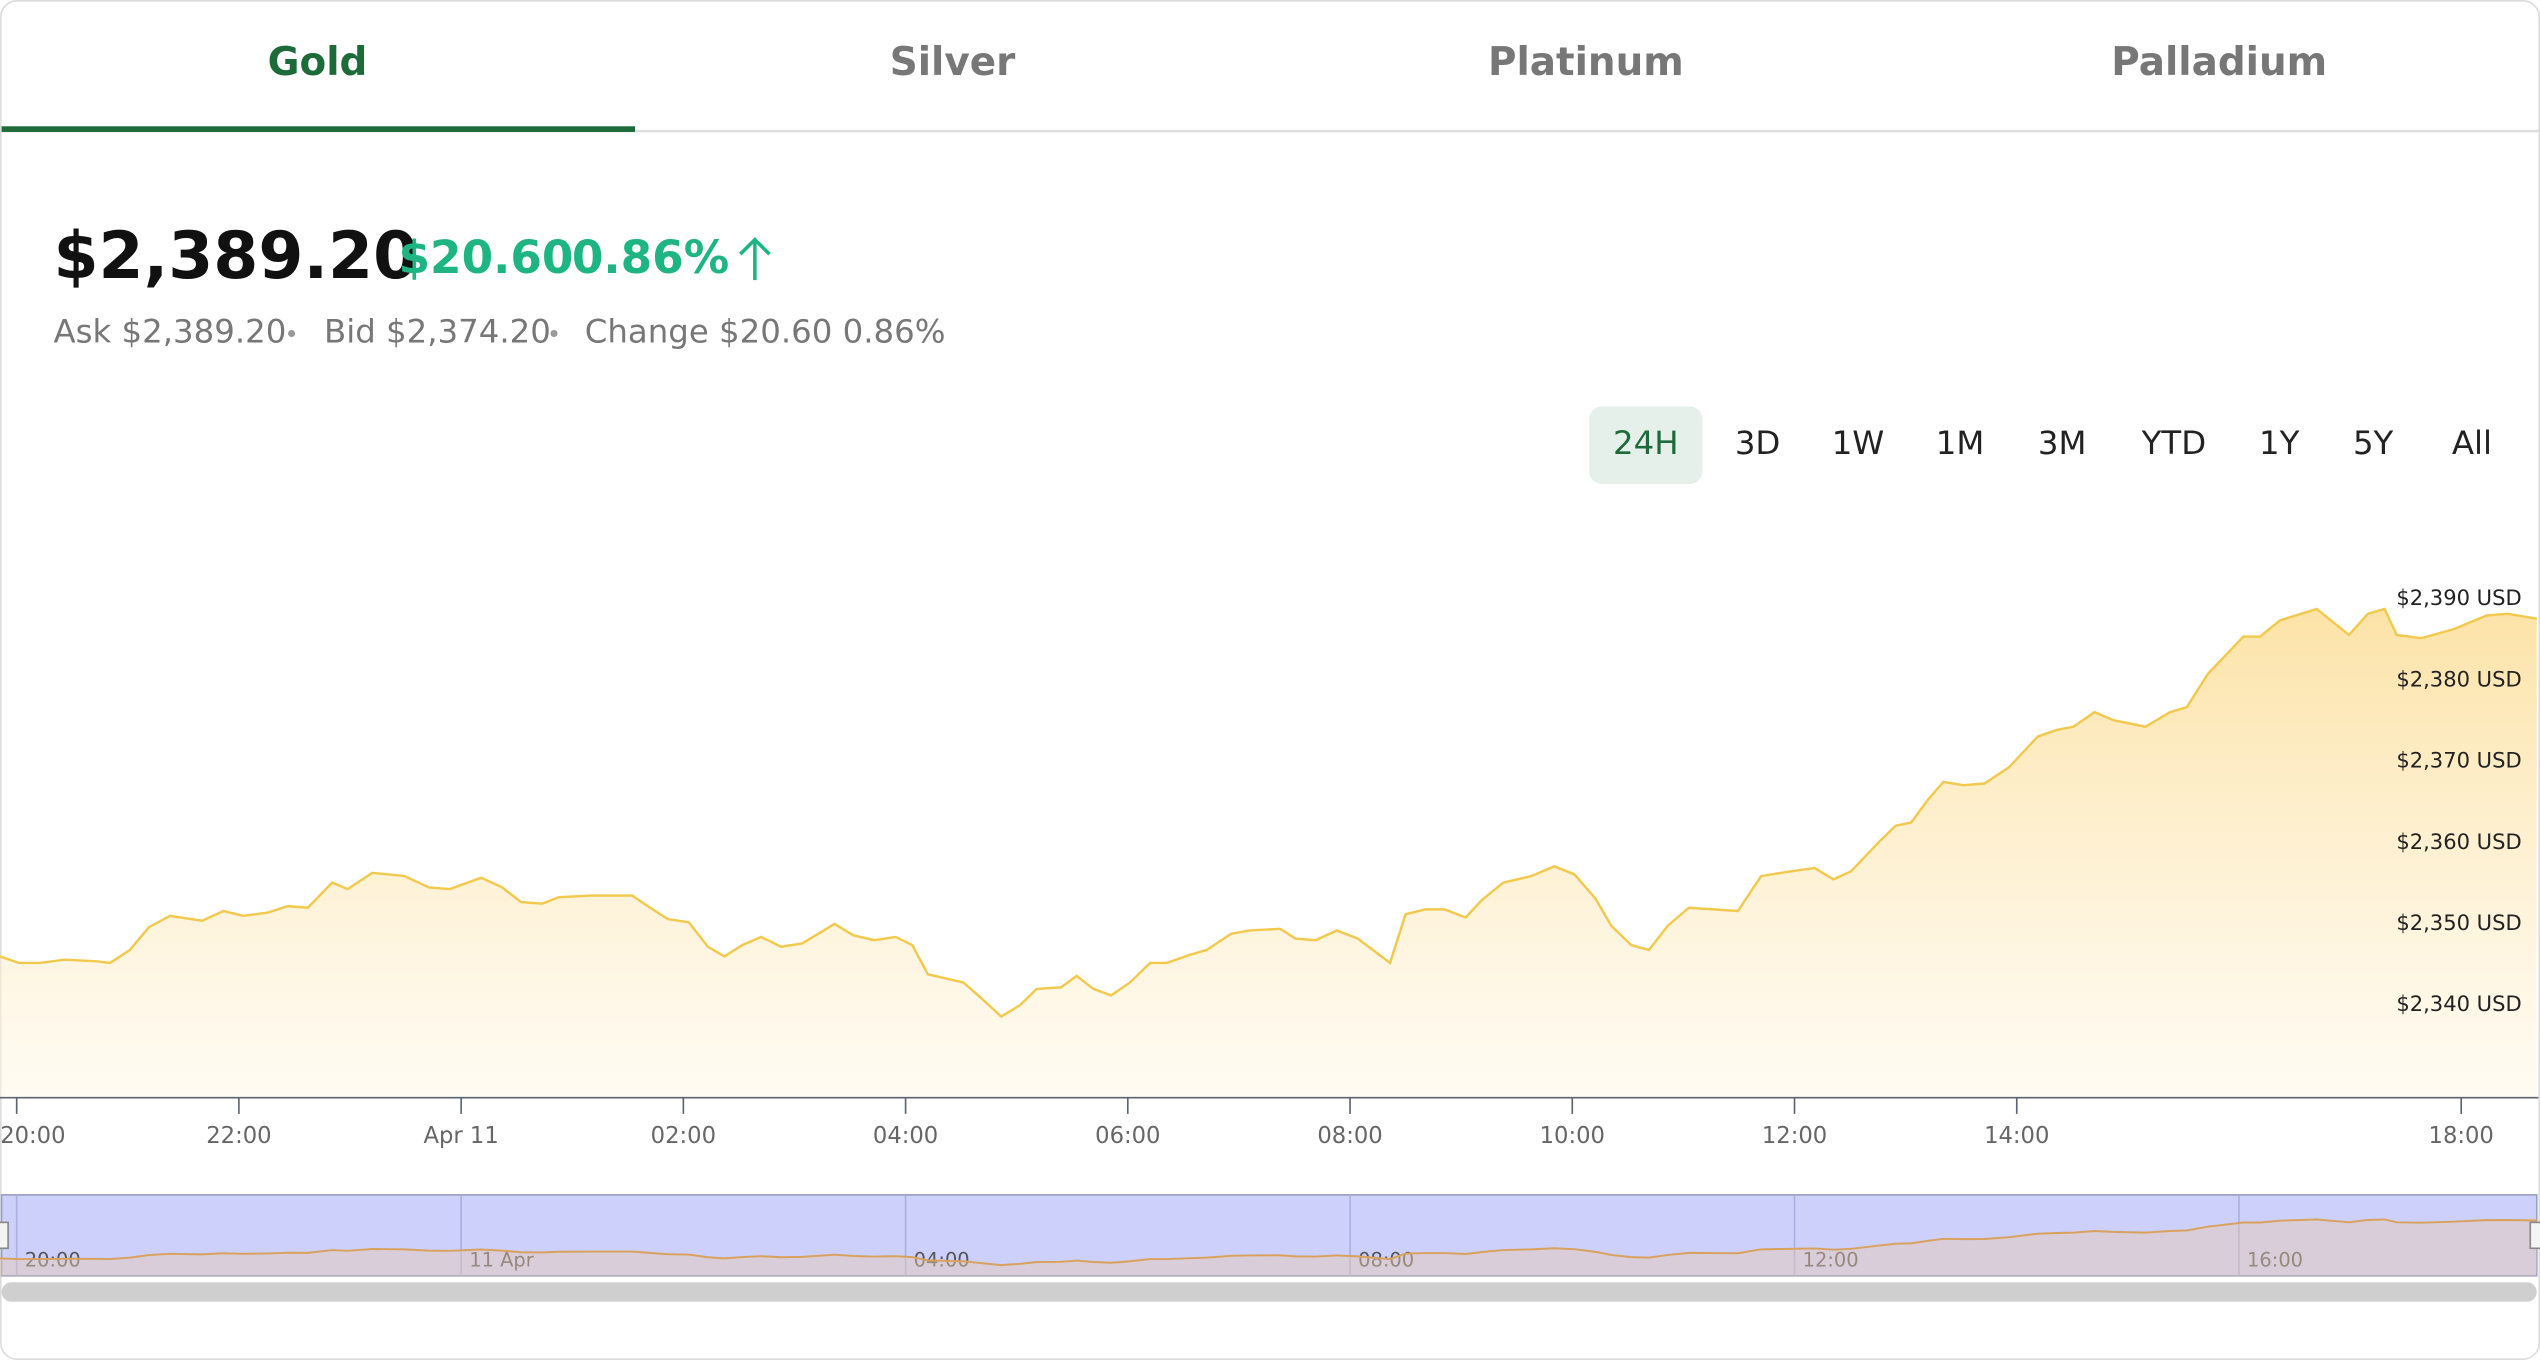 The image size is (2540, 1360). What do you see at coordinates (2174, 443) in the screenshot?
I see `range-button: YTD` at bounding box center [2174, 443].